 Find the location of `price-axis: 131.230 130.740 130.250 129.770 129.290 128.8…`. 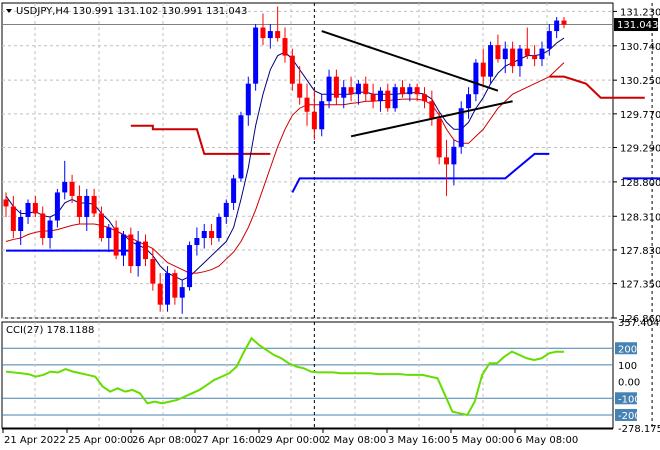

price-axis: 131.230 130.740 130.250 129.770 129.290 128.8… is located at coordinates (636, 166).